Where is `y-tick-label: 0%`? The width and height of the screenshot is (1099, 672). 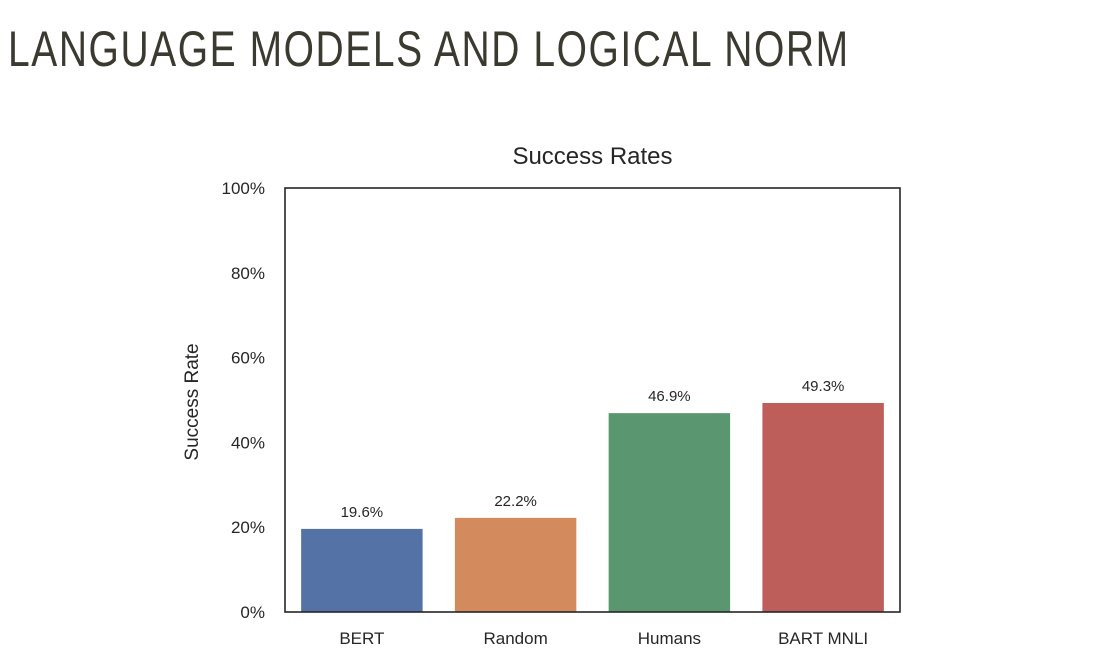
y-tick-label: 0% is located at coordinates (252, 612).